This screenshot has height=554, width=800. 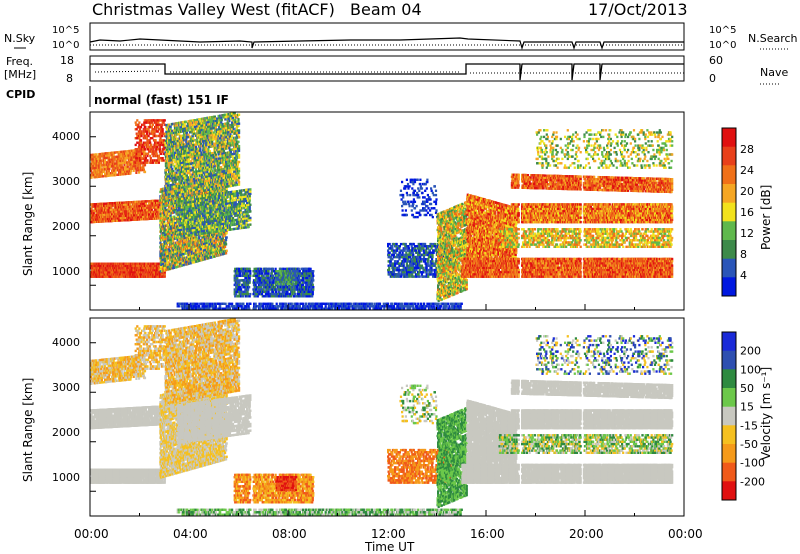 What do you see at coordinates (20, 38) in the screenshot?
I see `nsky-label: N.Sky` at bounding box center [20, 38].